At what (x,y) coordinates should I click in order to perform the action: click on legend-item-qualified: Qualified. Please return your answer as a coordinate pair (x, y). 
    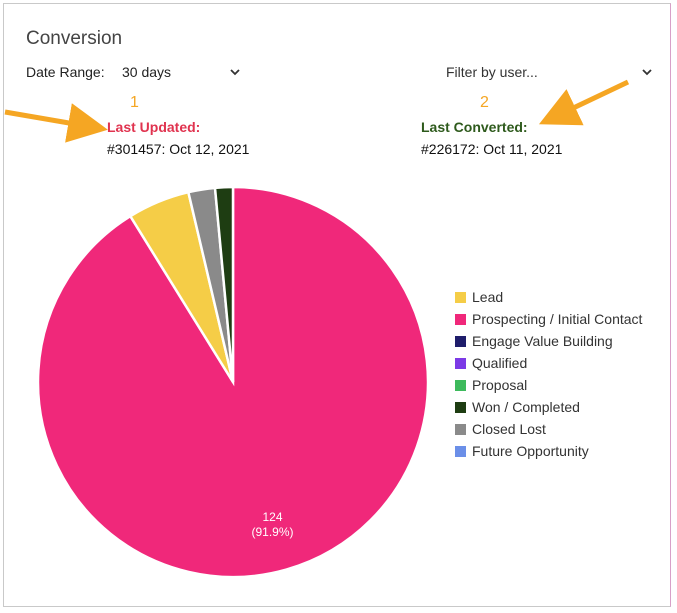
    Looking at the image, I should click on (548, 363).